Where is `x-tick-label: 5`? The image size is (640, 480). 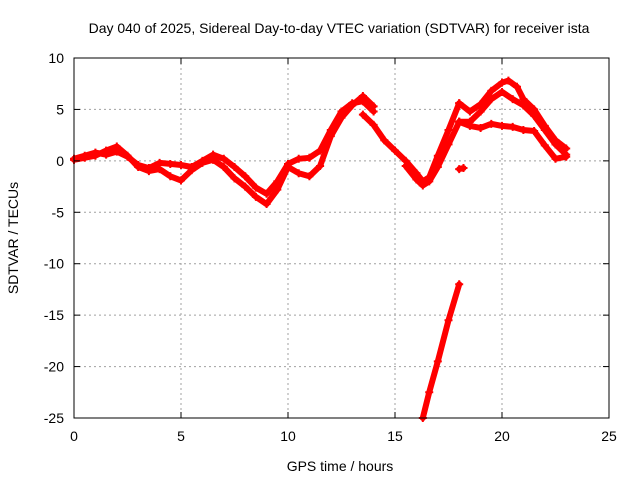 x-tick-label: 5 is located at coordinates (181, 436).